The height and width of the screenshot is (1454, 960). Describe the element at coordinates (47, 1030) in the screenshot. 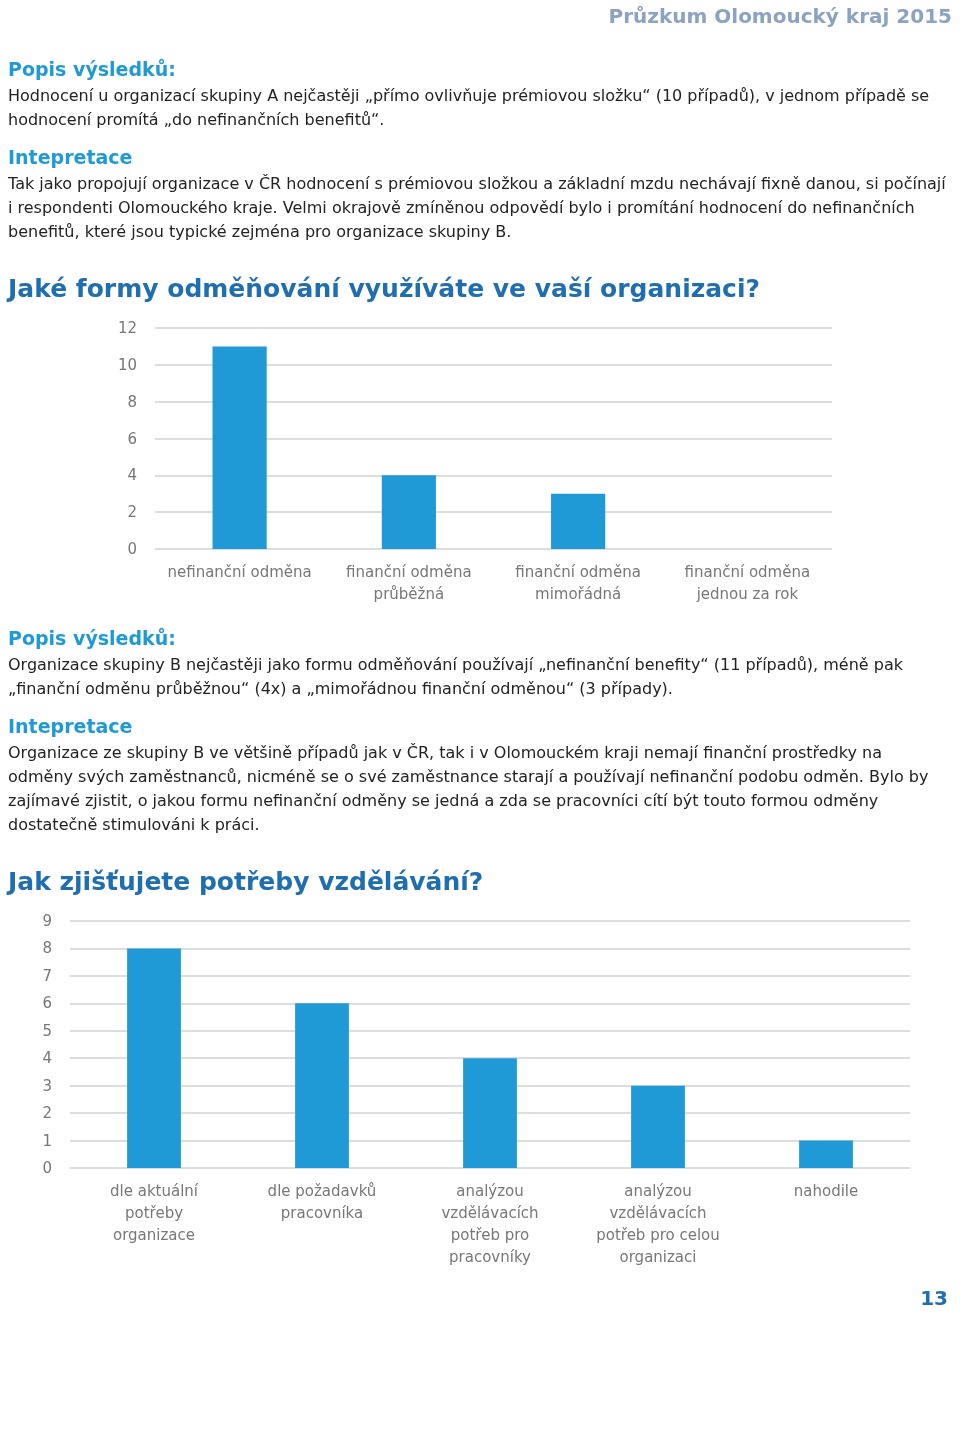

I see `y-tick-label: 5` at that location.